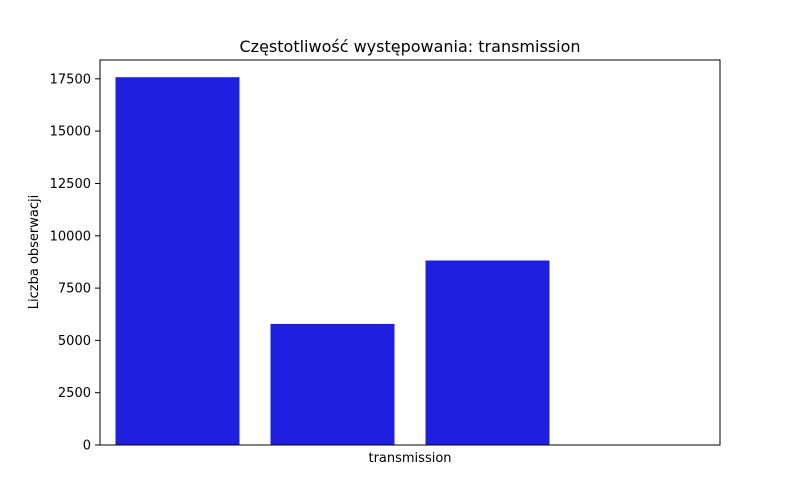 The image size is (800, 500). I want to click on y-tick-label-3: 7500, so click(74, 289).